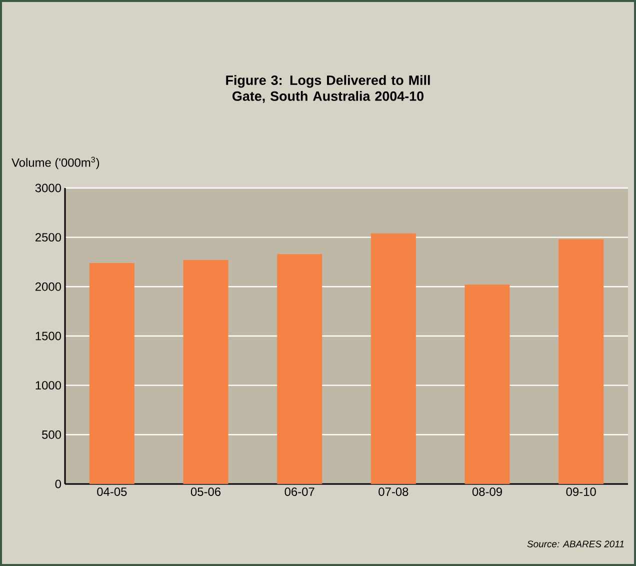 The width and height of the screenshot is (636, 566). What do you see at coordinates (299, 492) in the screenshot?
I see `x-tick-label: 06-07` at bounding box center [299, 492].